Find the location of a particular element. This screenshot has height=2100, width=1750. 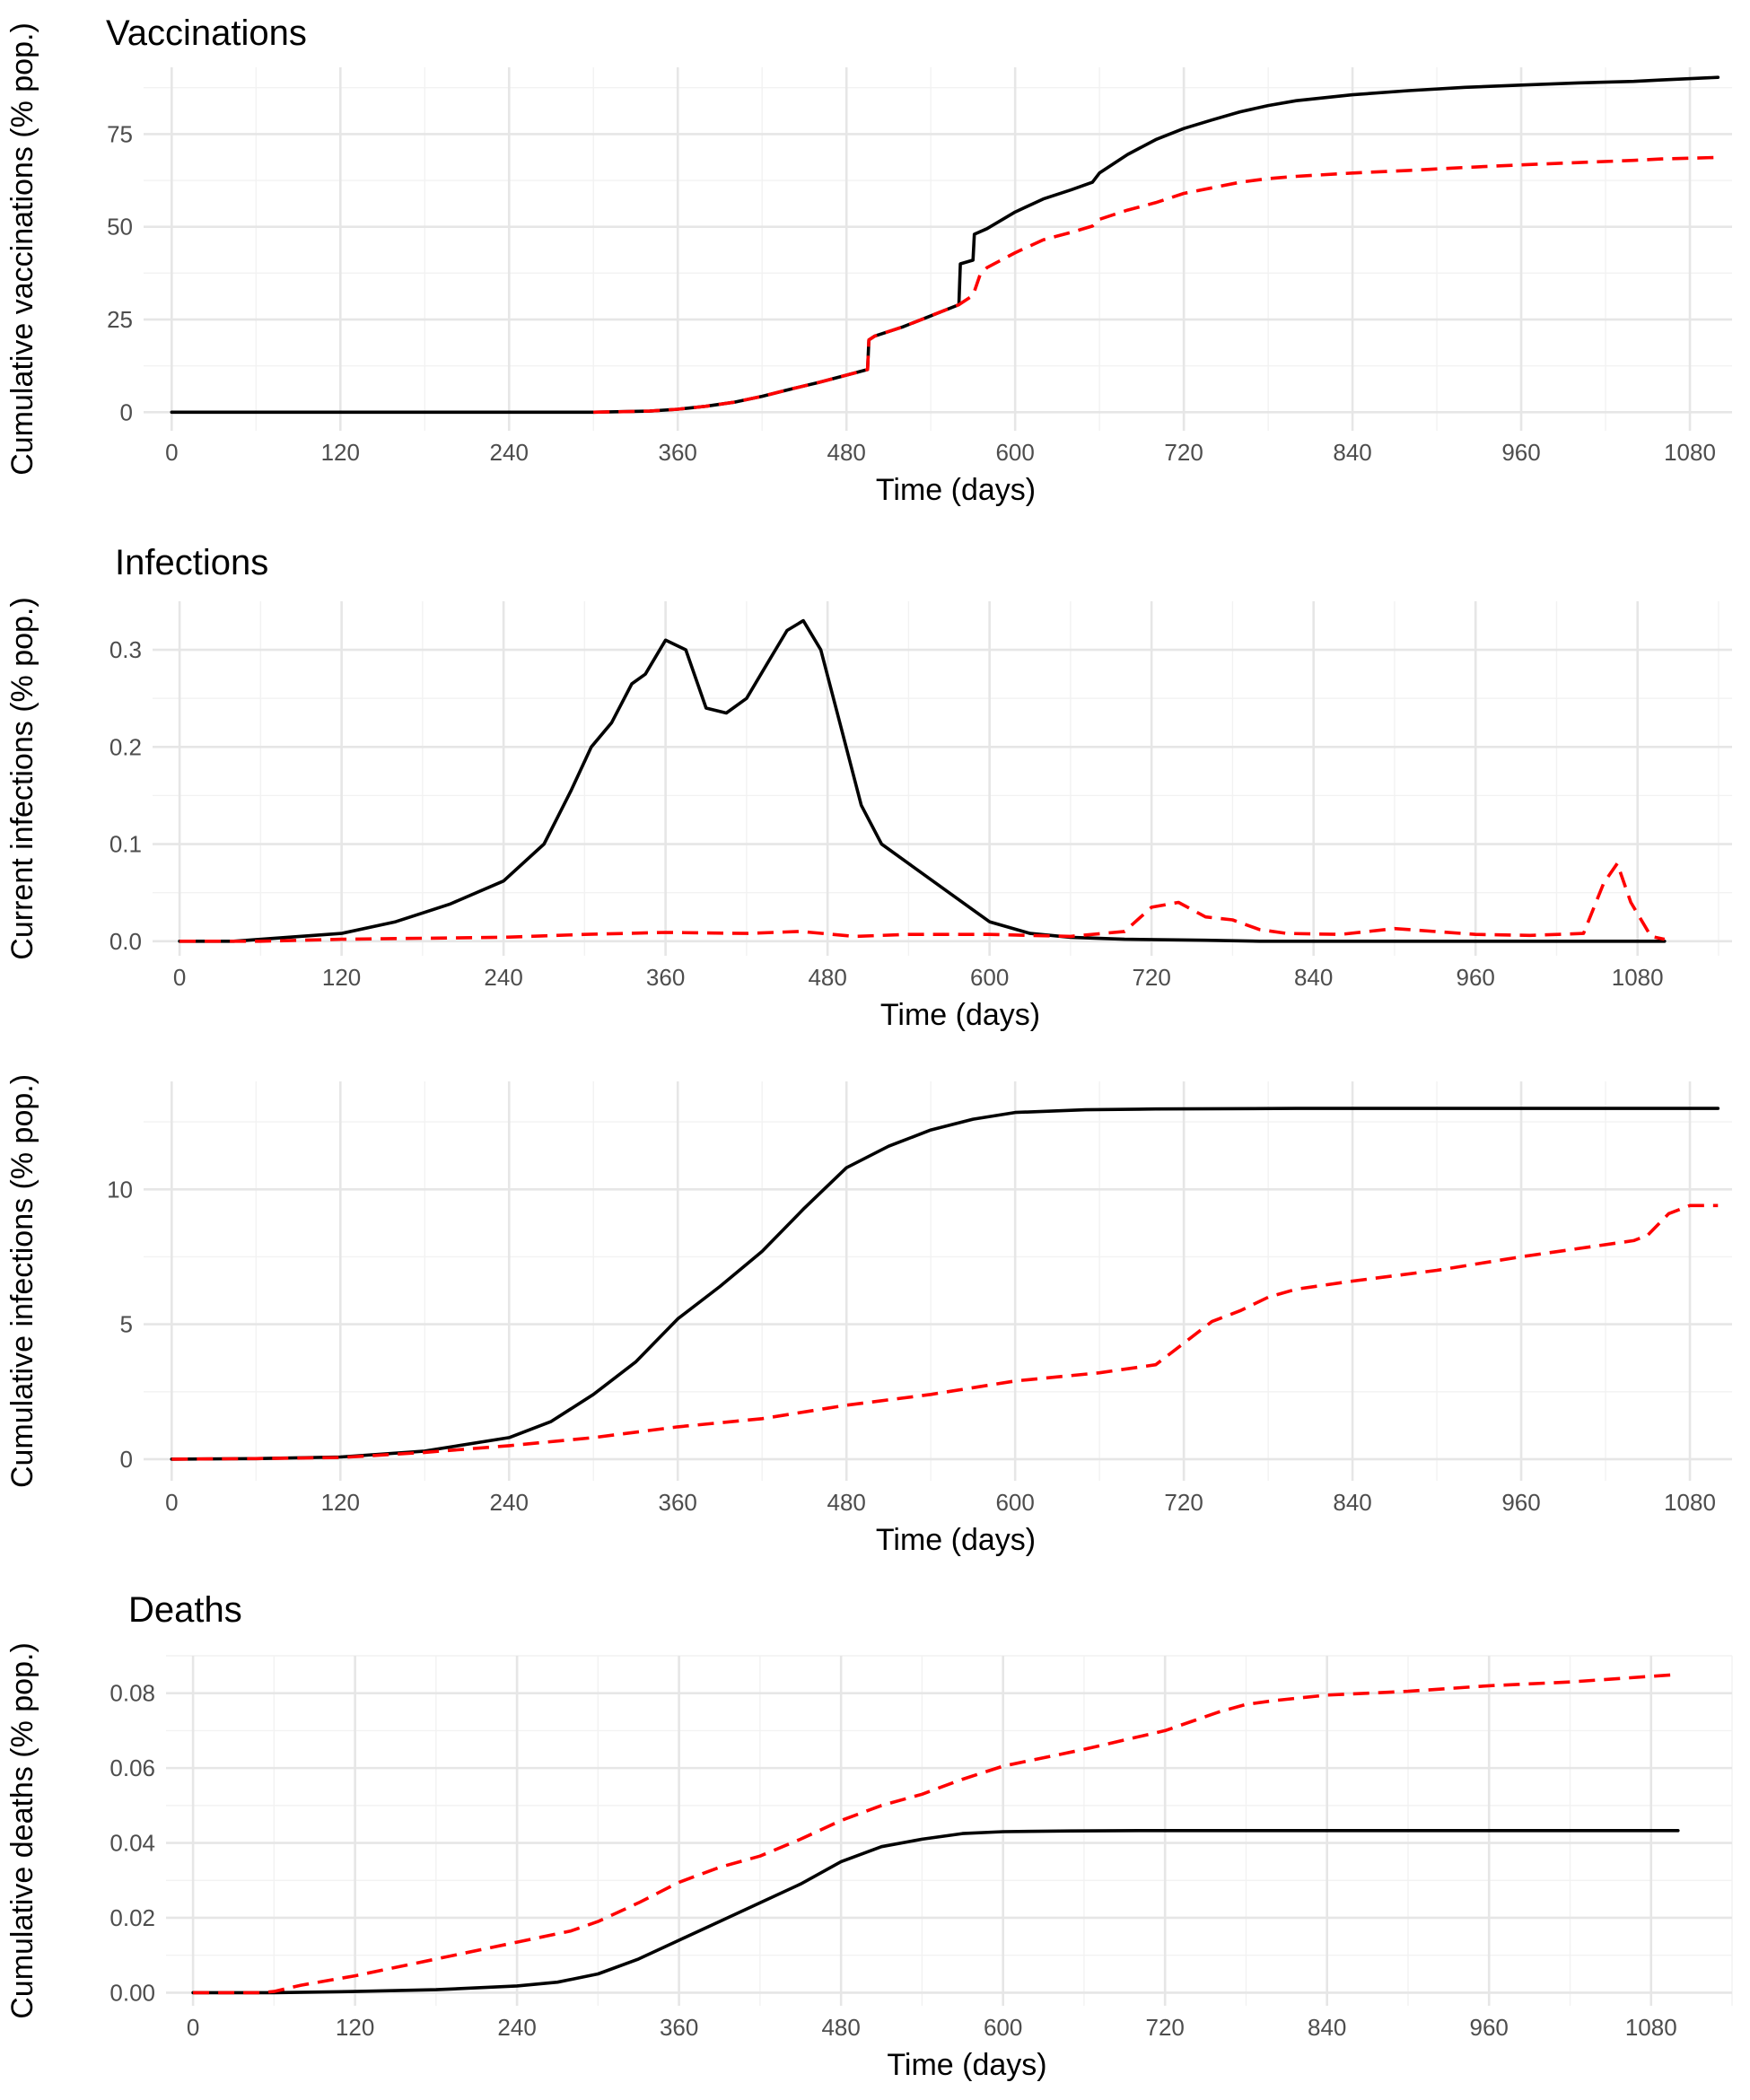

y-tick-label: 0.0 is located at coordinates (126, 942).